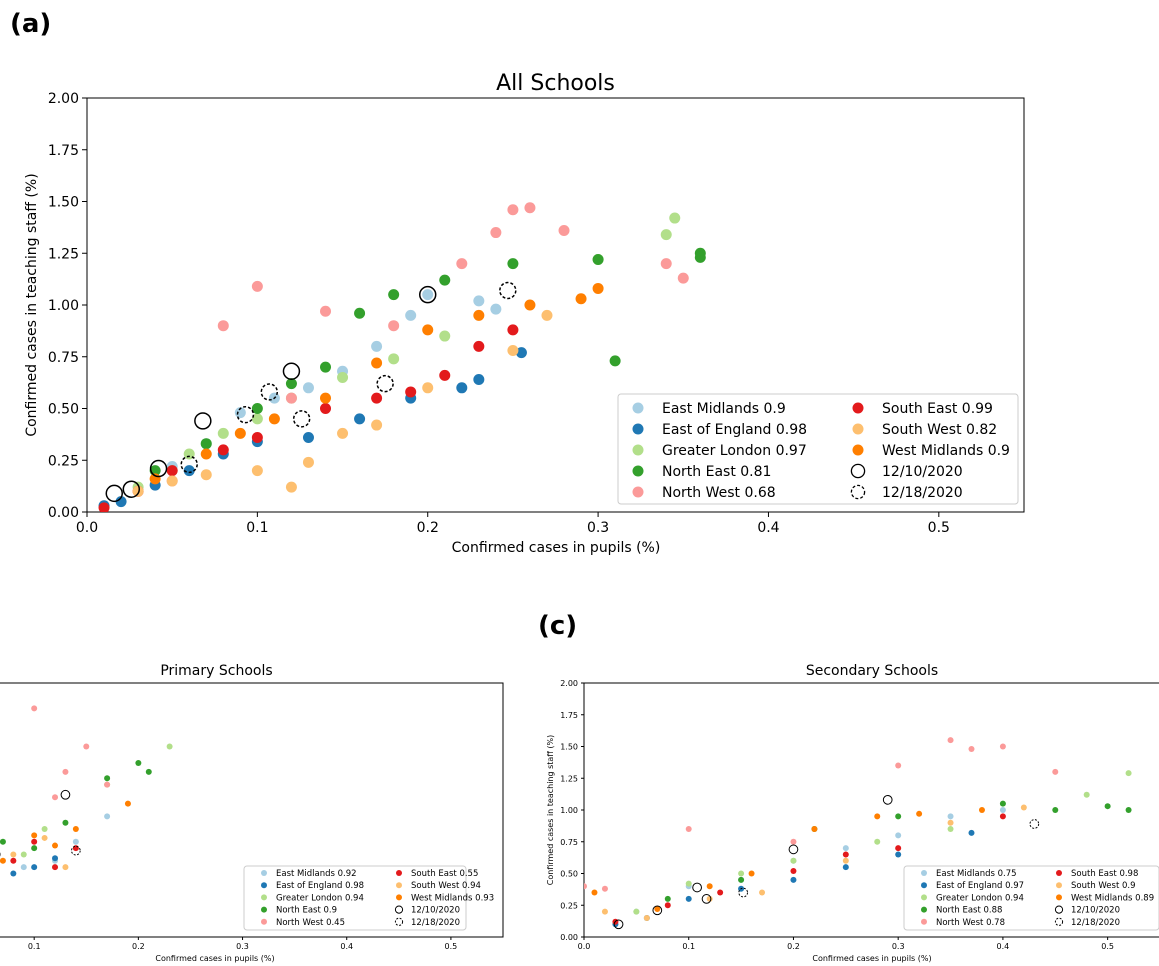 The image size is (1159, 966). What do you see at coordinates (922, 493) in the screenshot?
I see `legend-label: 12/18/2020` at bounding box center [922, 493].